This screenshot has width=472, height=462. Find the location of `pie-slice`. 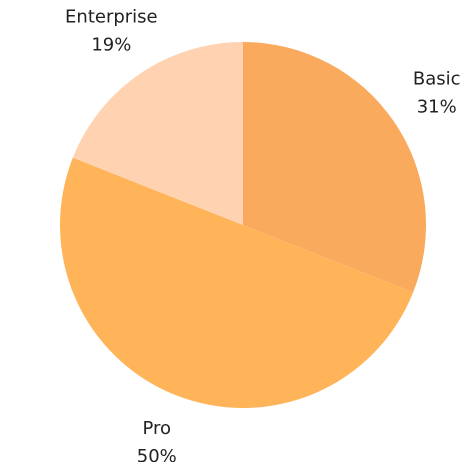

pie-slice is located at coordinates (157, 133).